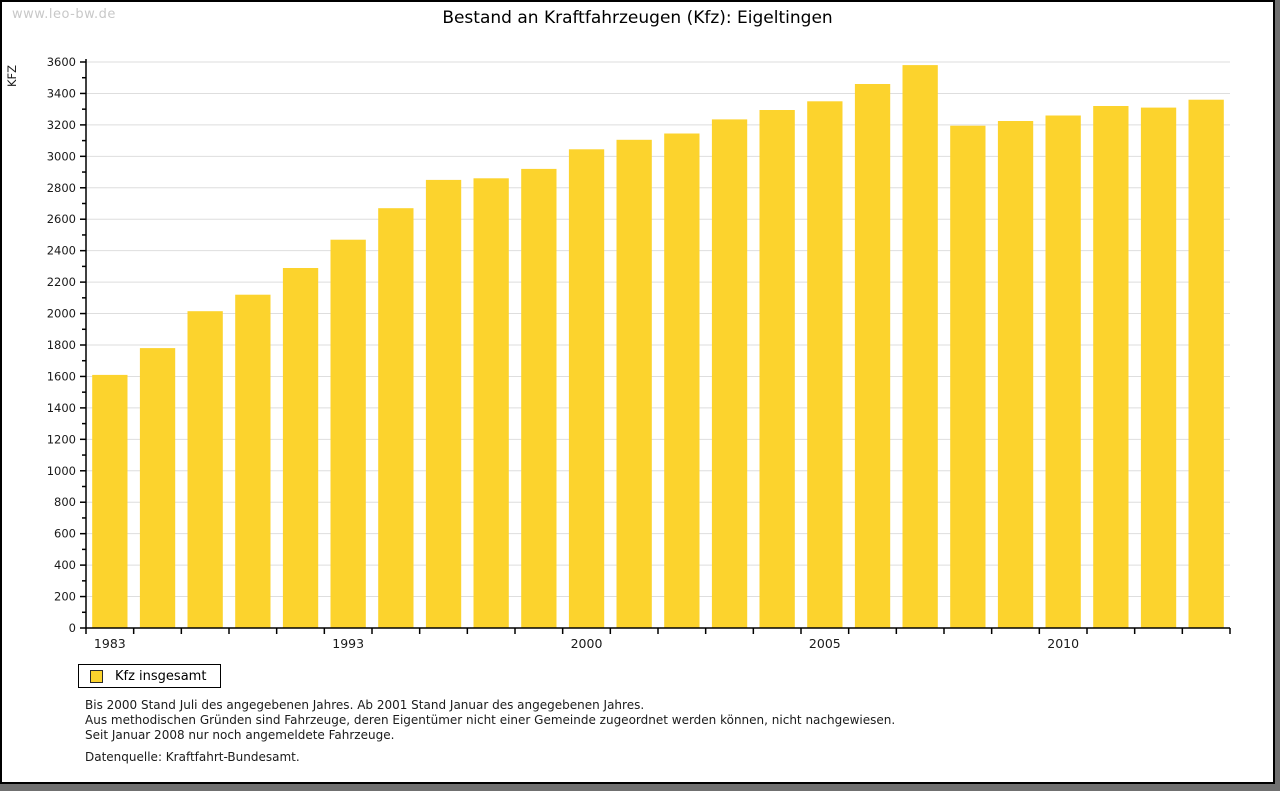 This screenshot has height=791, width=1280. What do you see at coordinates (110, 501) in the screenshot?
I see `bar-1983` at bounding box center [110, 501].